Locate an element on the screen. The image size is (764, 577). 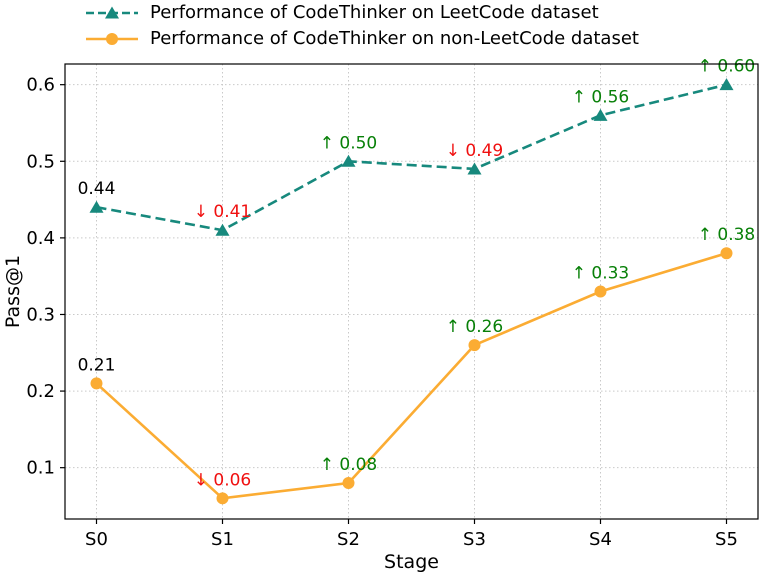
y-tick-label: 0.5 is located at coordinates (40, 161).